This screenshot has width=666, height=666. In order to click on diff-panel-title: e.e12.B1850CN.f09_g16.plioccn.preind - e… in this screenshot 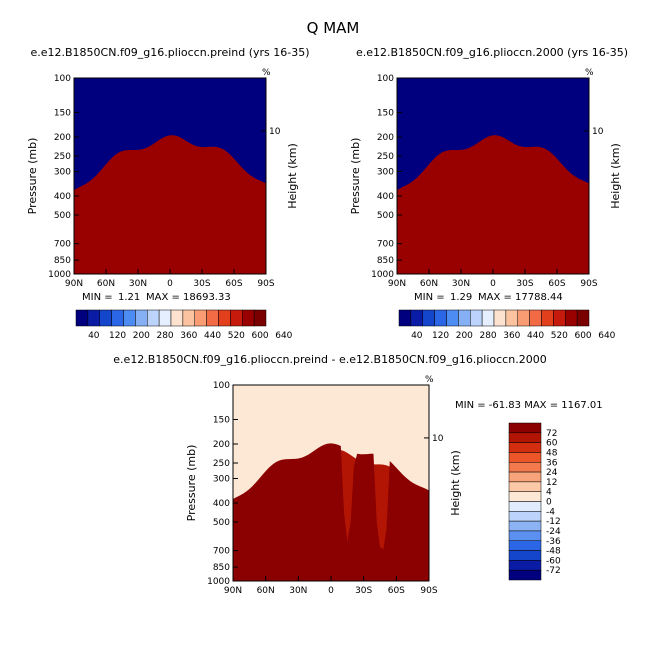, I will do `click(329, 359)`.